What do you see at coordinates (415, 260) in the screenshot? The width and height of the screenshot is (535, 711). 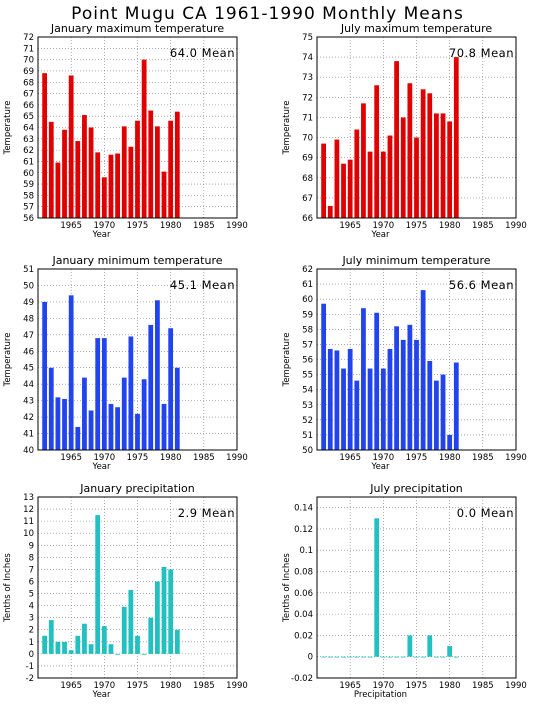 I see `chart-title: July minimum temperature` at bounding box center [415, 260].